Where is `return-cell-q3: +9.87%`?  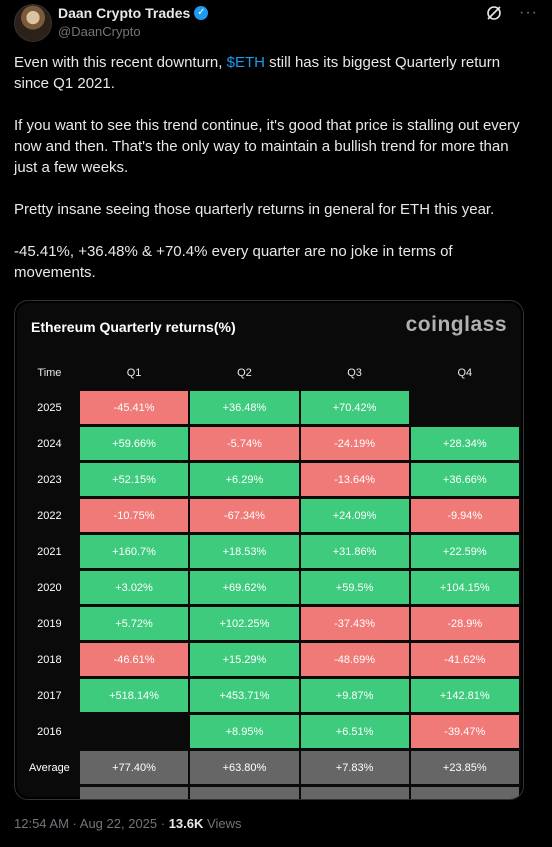 return-cell-q3: +9.87% is located at coordinates (354, 695).